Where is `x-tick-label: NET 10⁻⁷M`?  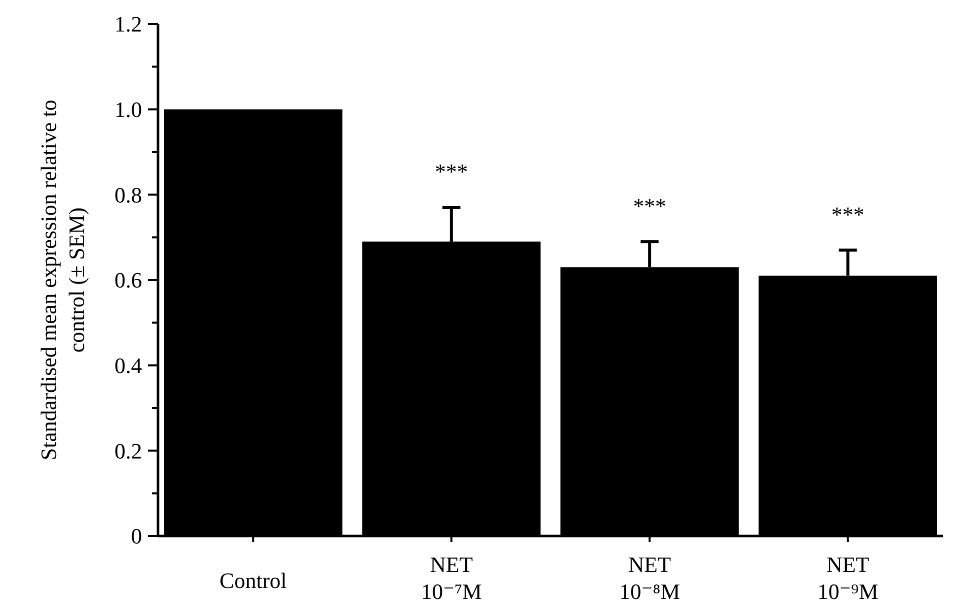 x-tick-label: NET 10⁻⁷M is located at coordinates (451, 578).